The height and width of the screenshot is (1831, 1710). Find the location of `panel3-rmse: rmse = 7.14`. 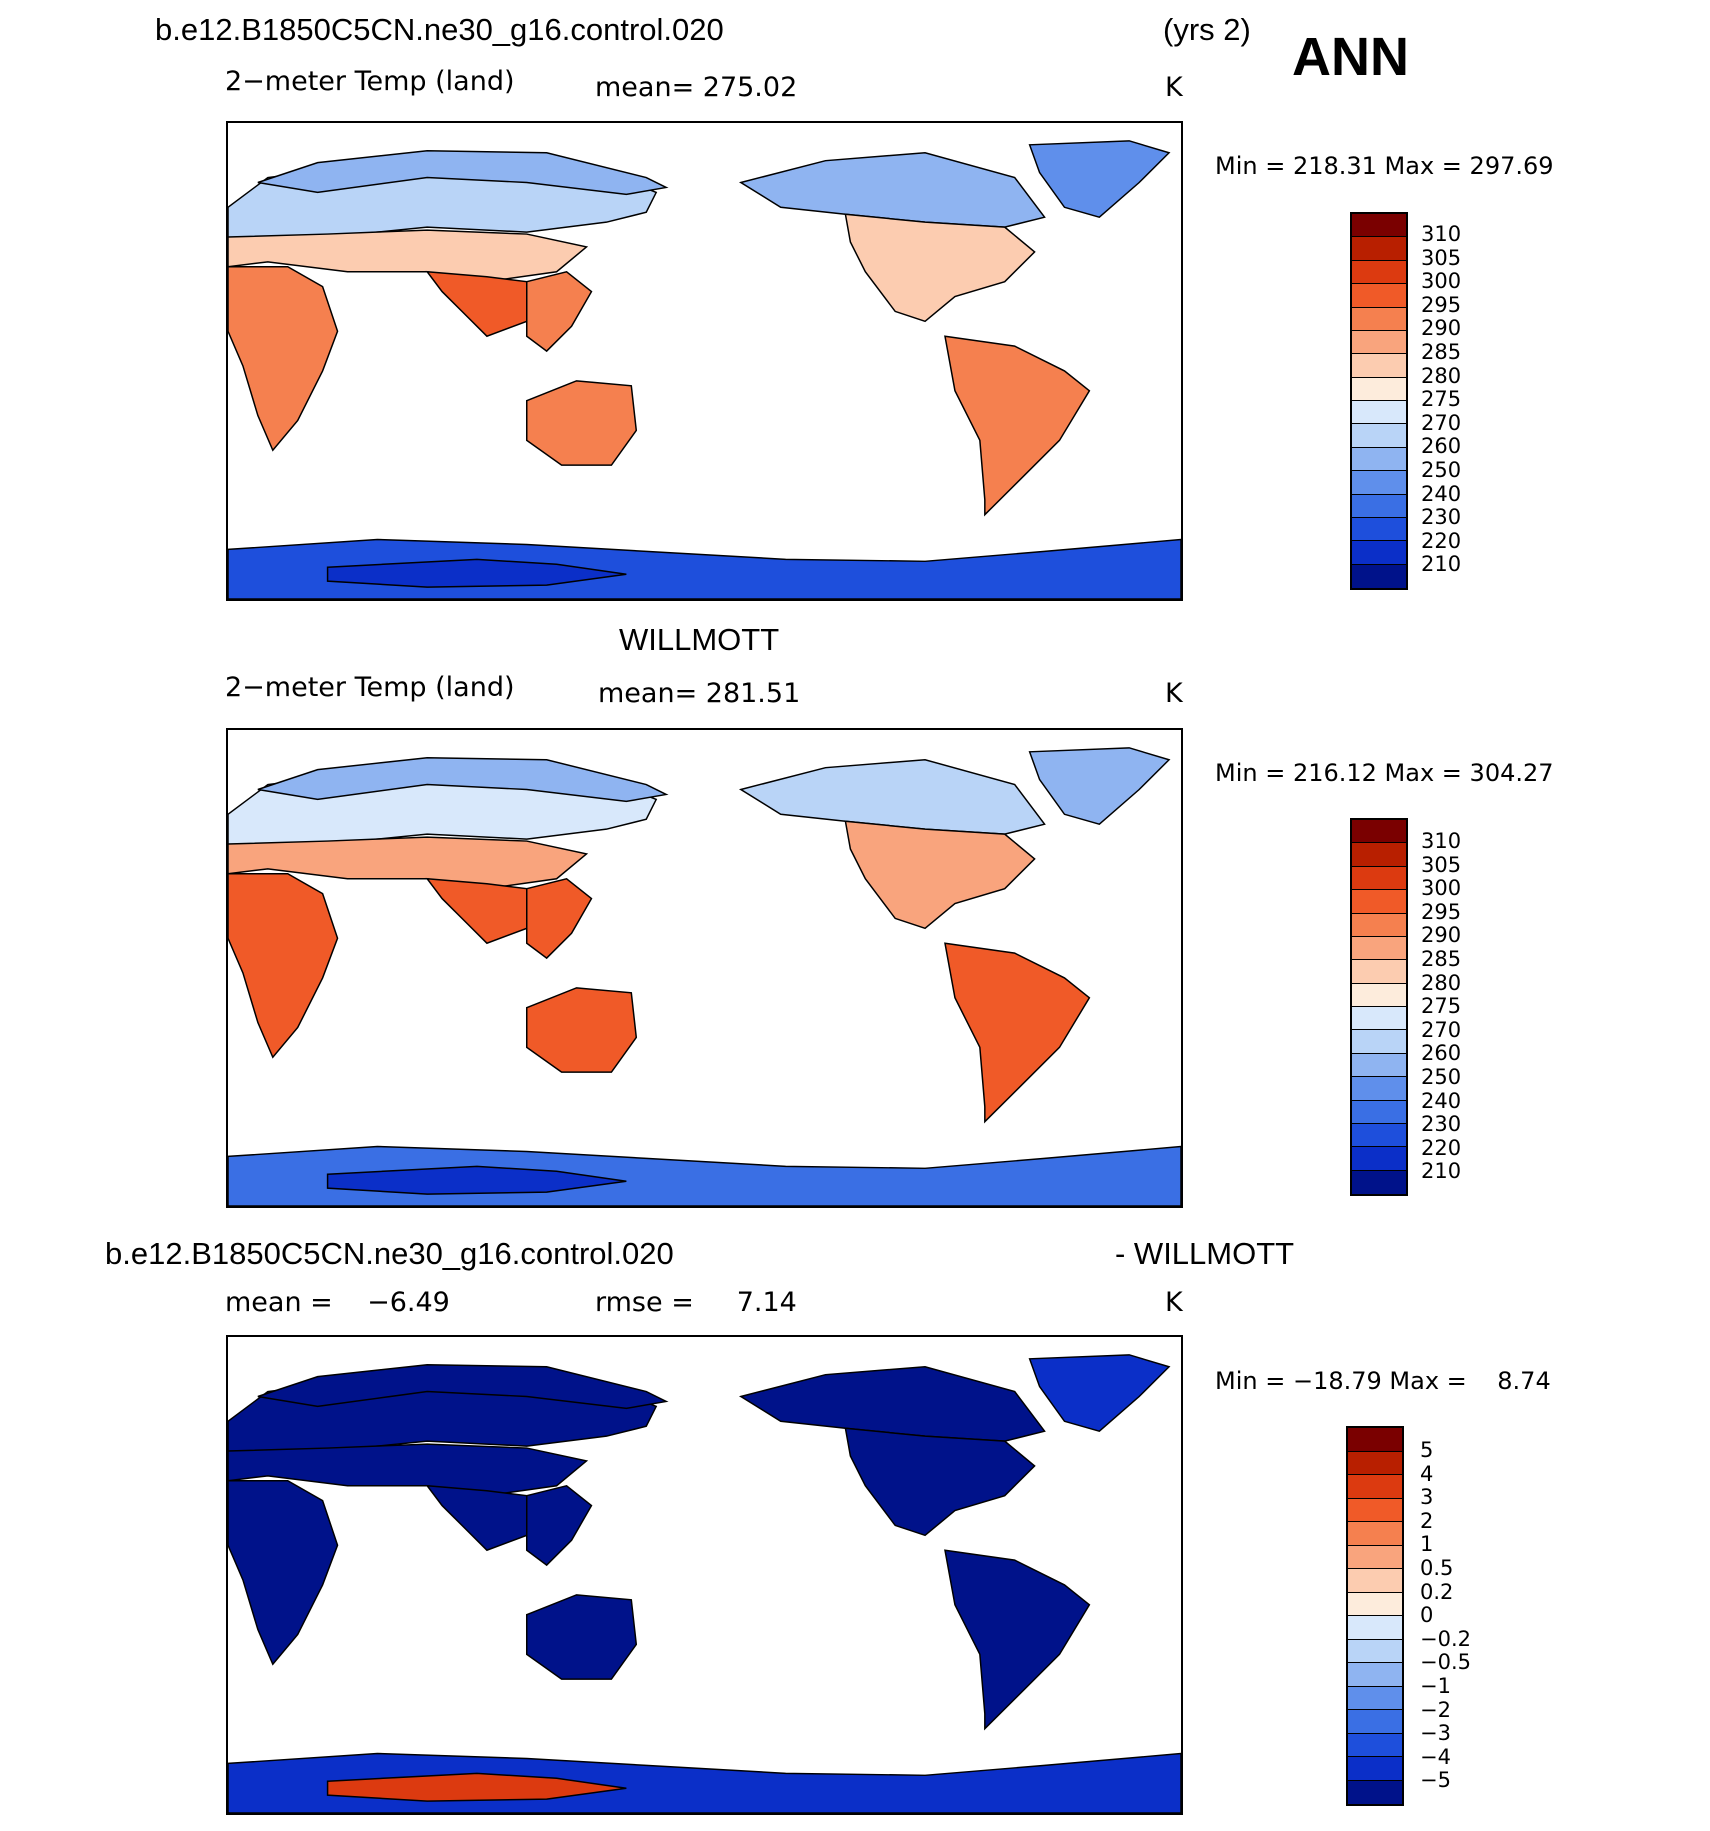

panel3-rmse: rmse = 7.14 is located at coordinates (696, 1302).